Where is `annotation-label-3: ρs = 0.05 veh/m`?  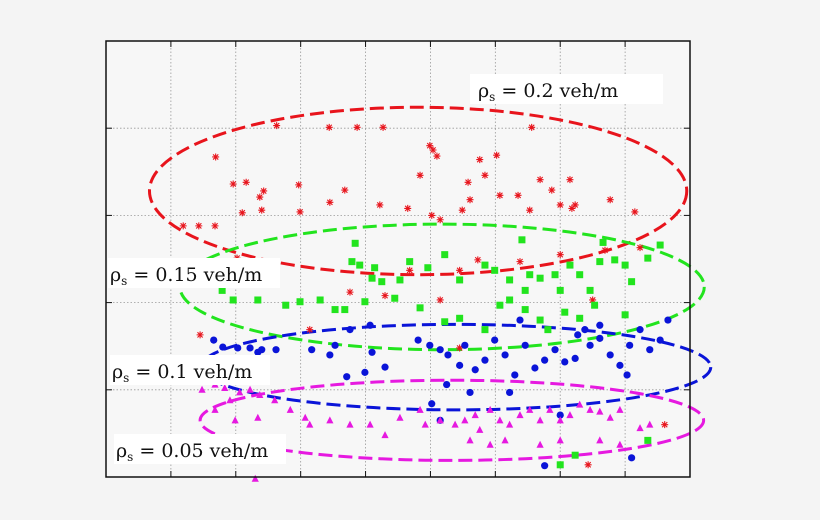 annotation-label-3: ρs = 0.05 veh/m is located at coordinates (200, 449).